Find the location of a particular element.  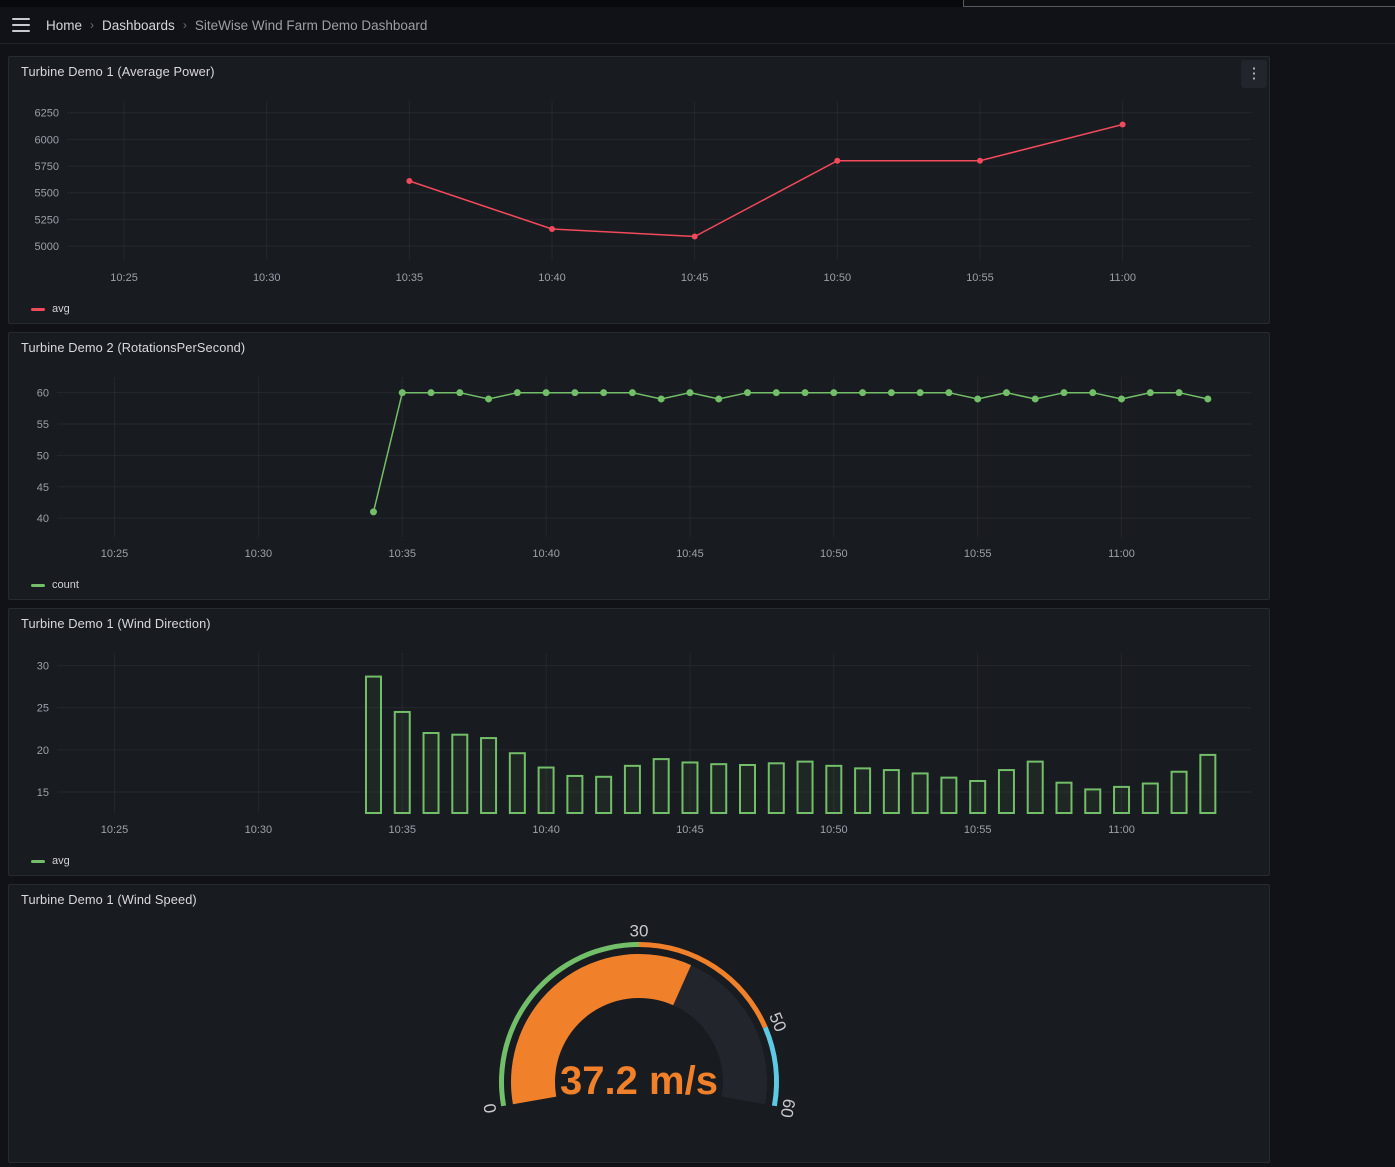

svg-text: 15 is located at coordinates (43, 793).